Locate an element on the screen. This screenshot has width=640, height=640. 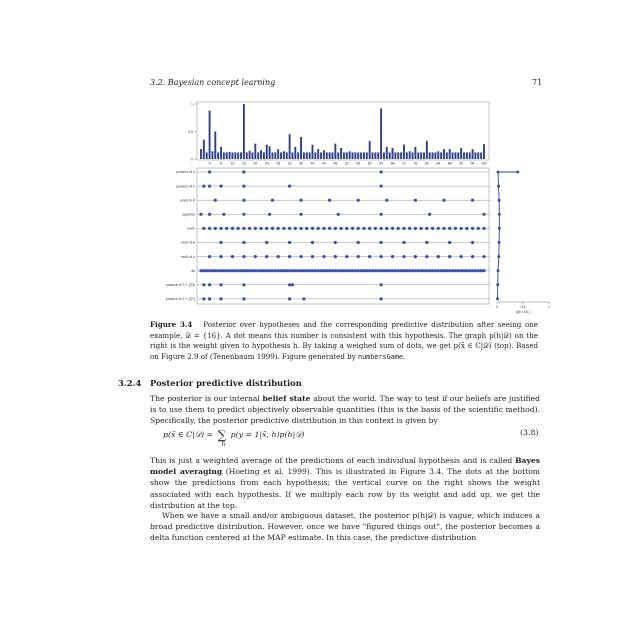
eq-lhs: p(x̃ ∈ C|𝒟) = is located at coordinates (188, 434).